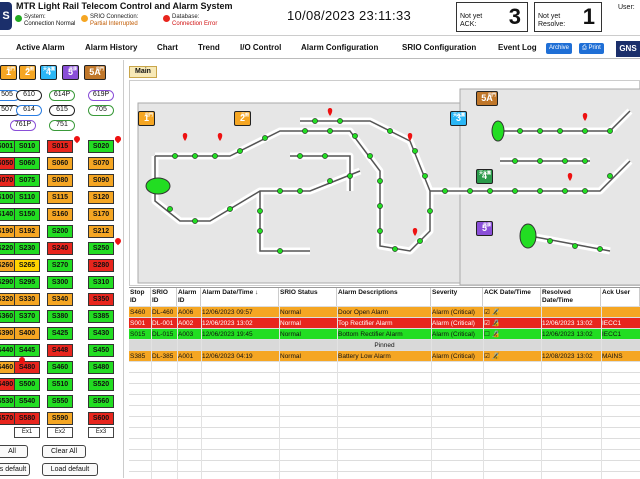  What do you see at coordinates (60, 180) in the screenshot?
I see `station-cell: S080` at bounding box center [60, 180].